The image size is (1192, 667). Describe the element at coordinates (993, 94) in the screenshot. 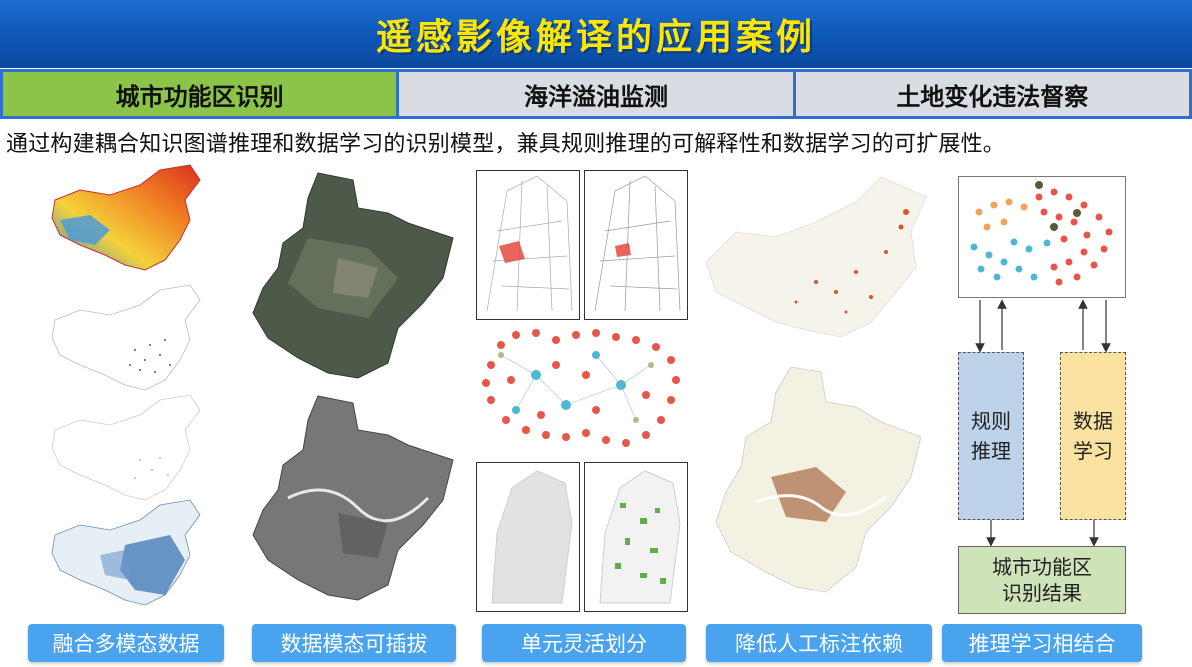

I see `tab-land-change-inspection: 土地变化违法督察` at that location.